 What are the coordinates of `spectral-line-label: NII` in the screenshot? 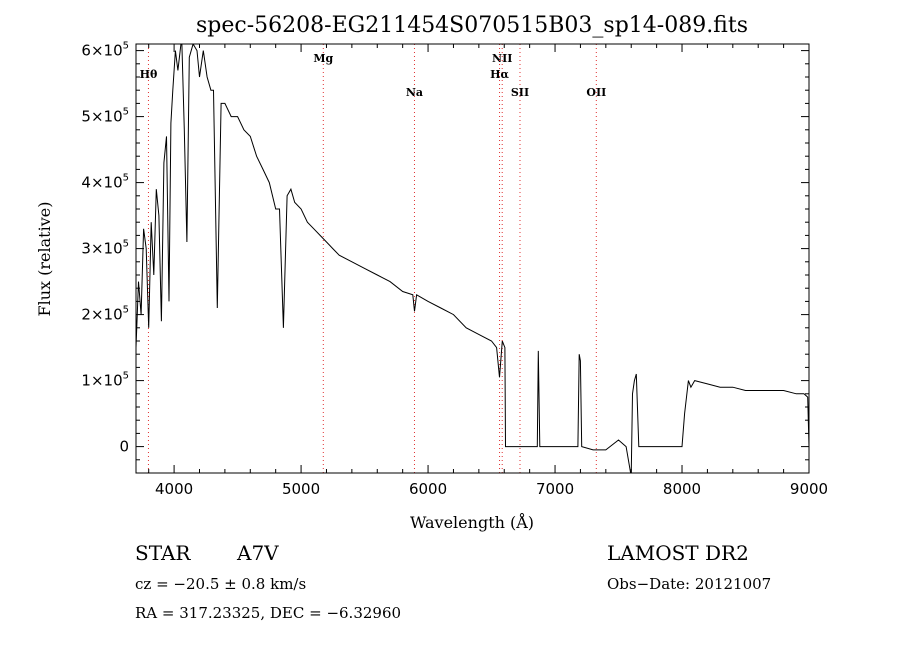 It's located at (502, 58).